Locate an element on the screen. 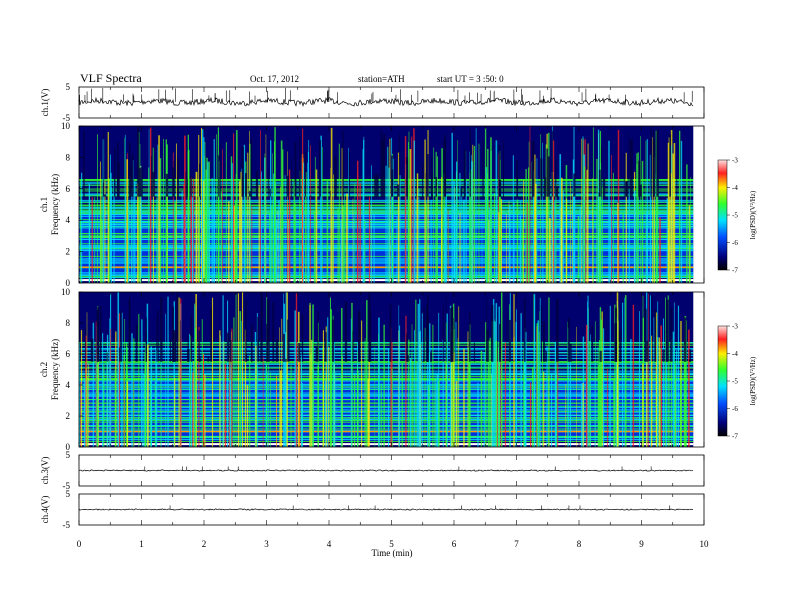 This screenshot has height=612, width=792. x-axis: 0 1 2 3 4 5 6 7 8 9 10 is located at coordinates (393, 544).